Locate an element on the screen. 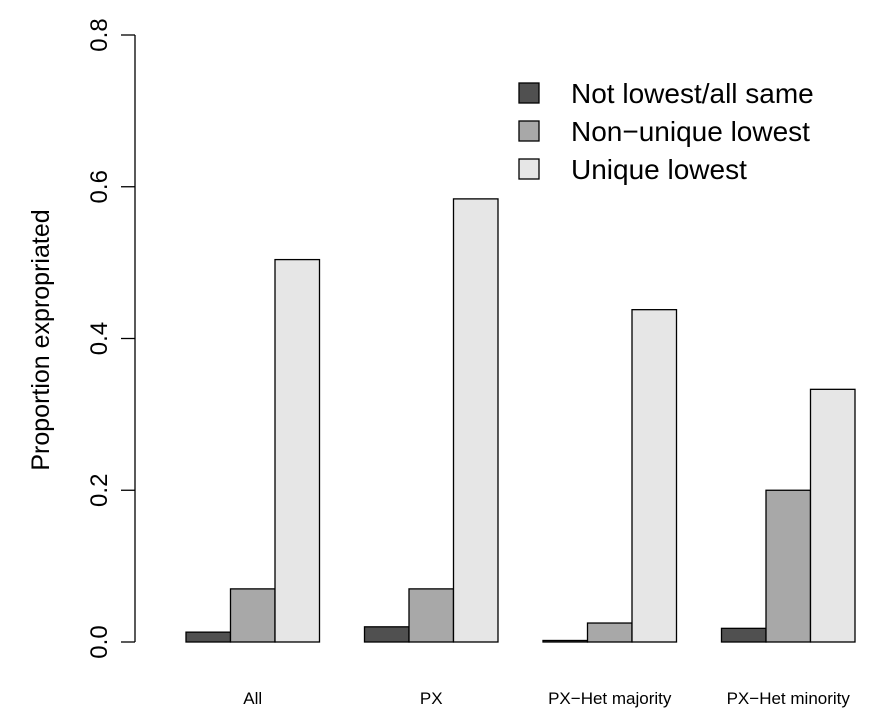 This screenshot has height=725, width=870. y-tick-label: 0.4 is located at coordinates (99, 338).